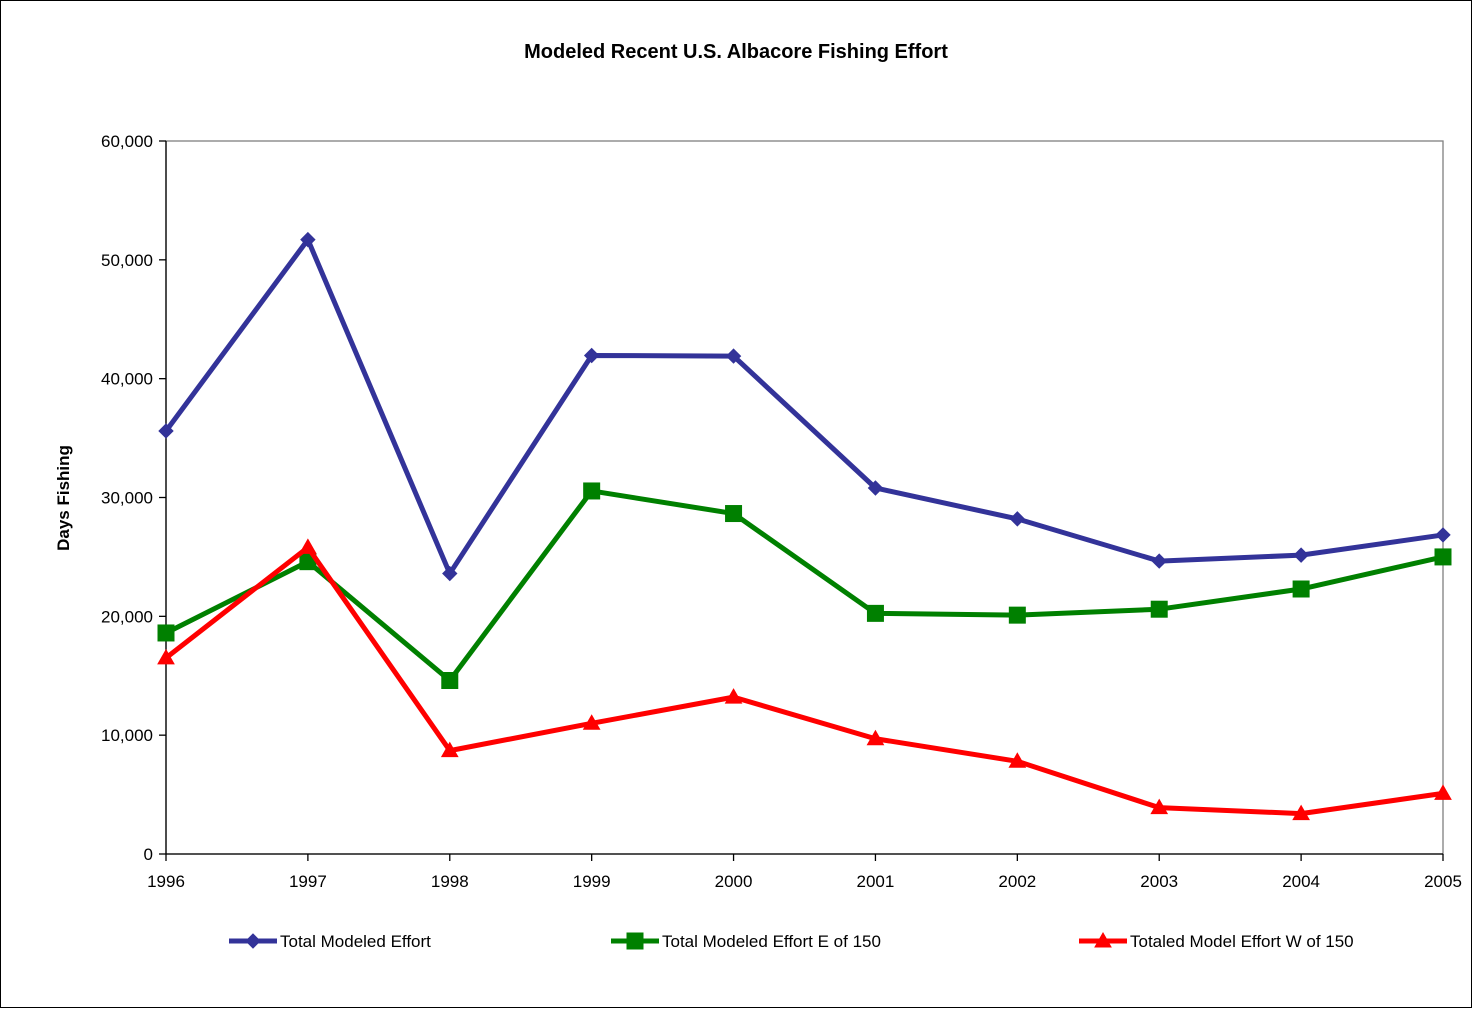  What do you see at coordinates (148, 854) in the screenshot?
I see `y-tick-label: 0` at bounding box center [148, 854].